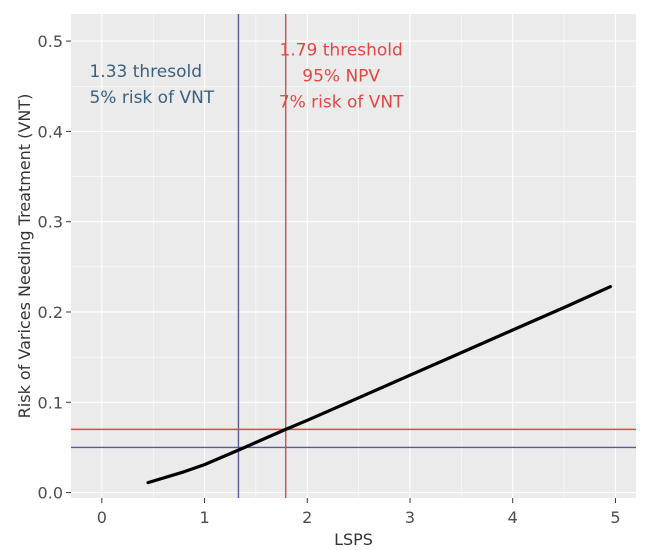 Image resolution: width=651 pixels, height=550 pixels. I want to click on x-tick-label: 5, so click(615, 517).